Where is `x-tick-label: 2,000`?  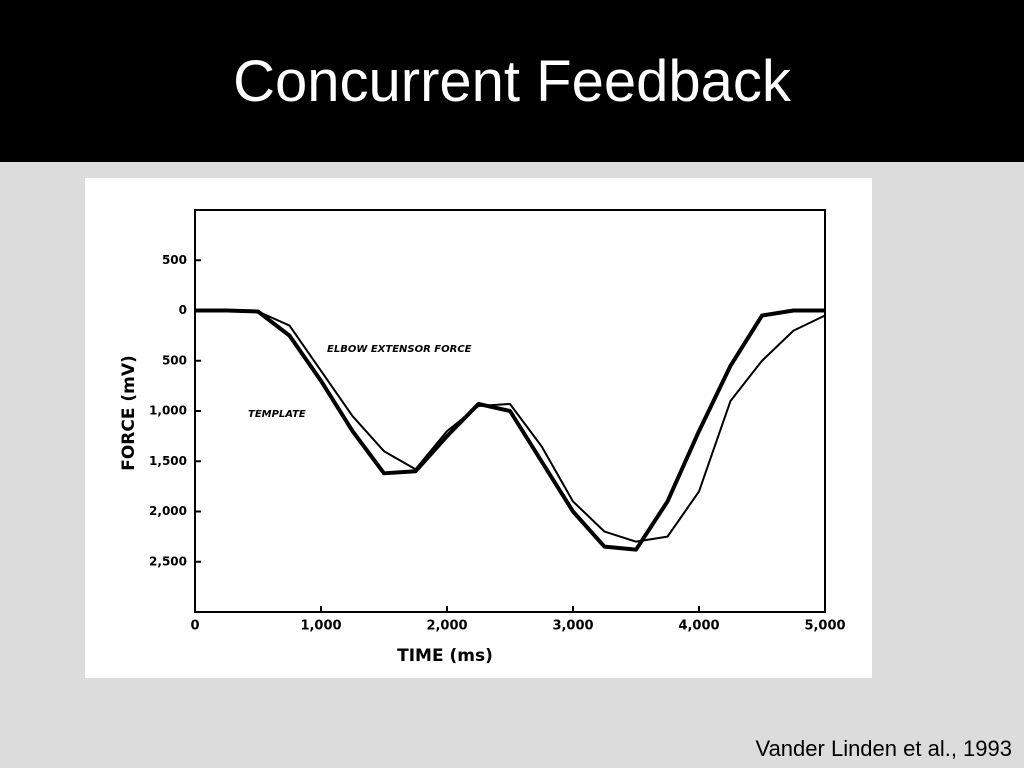
x-tick-label: 2,000 is located at coordinates (446, 626).